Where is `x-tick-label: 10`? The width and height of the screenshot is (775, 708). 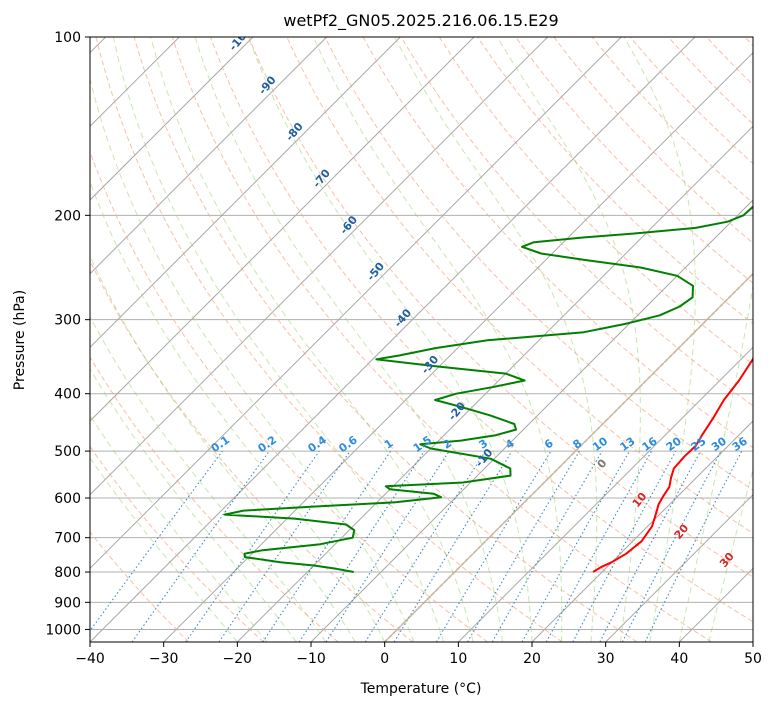 x-tick-label: 10 is located at coordinates (458, 659).